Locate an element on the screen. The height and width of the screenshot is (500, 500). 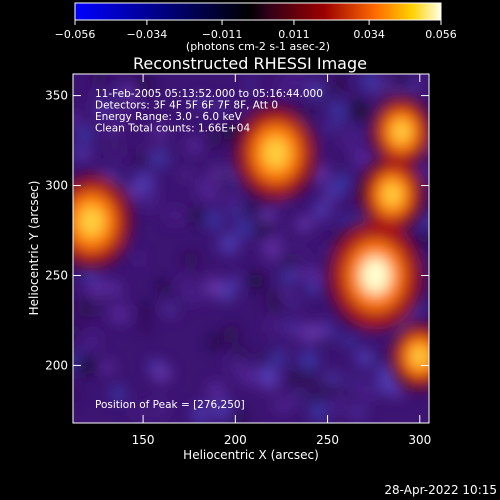
colorbar-tick-label: −0.011 is located at coordinates (222, 34).